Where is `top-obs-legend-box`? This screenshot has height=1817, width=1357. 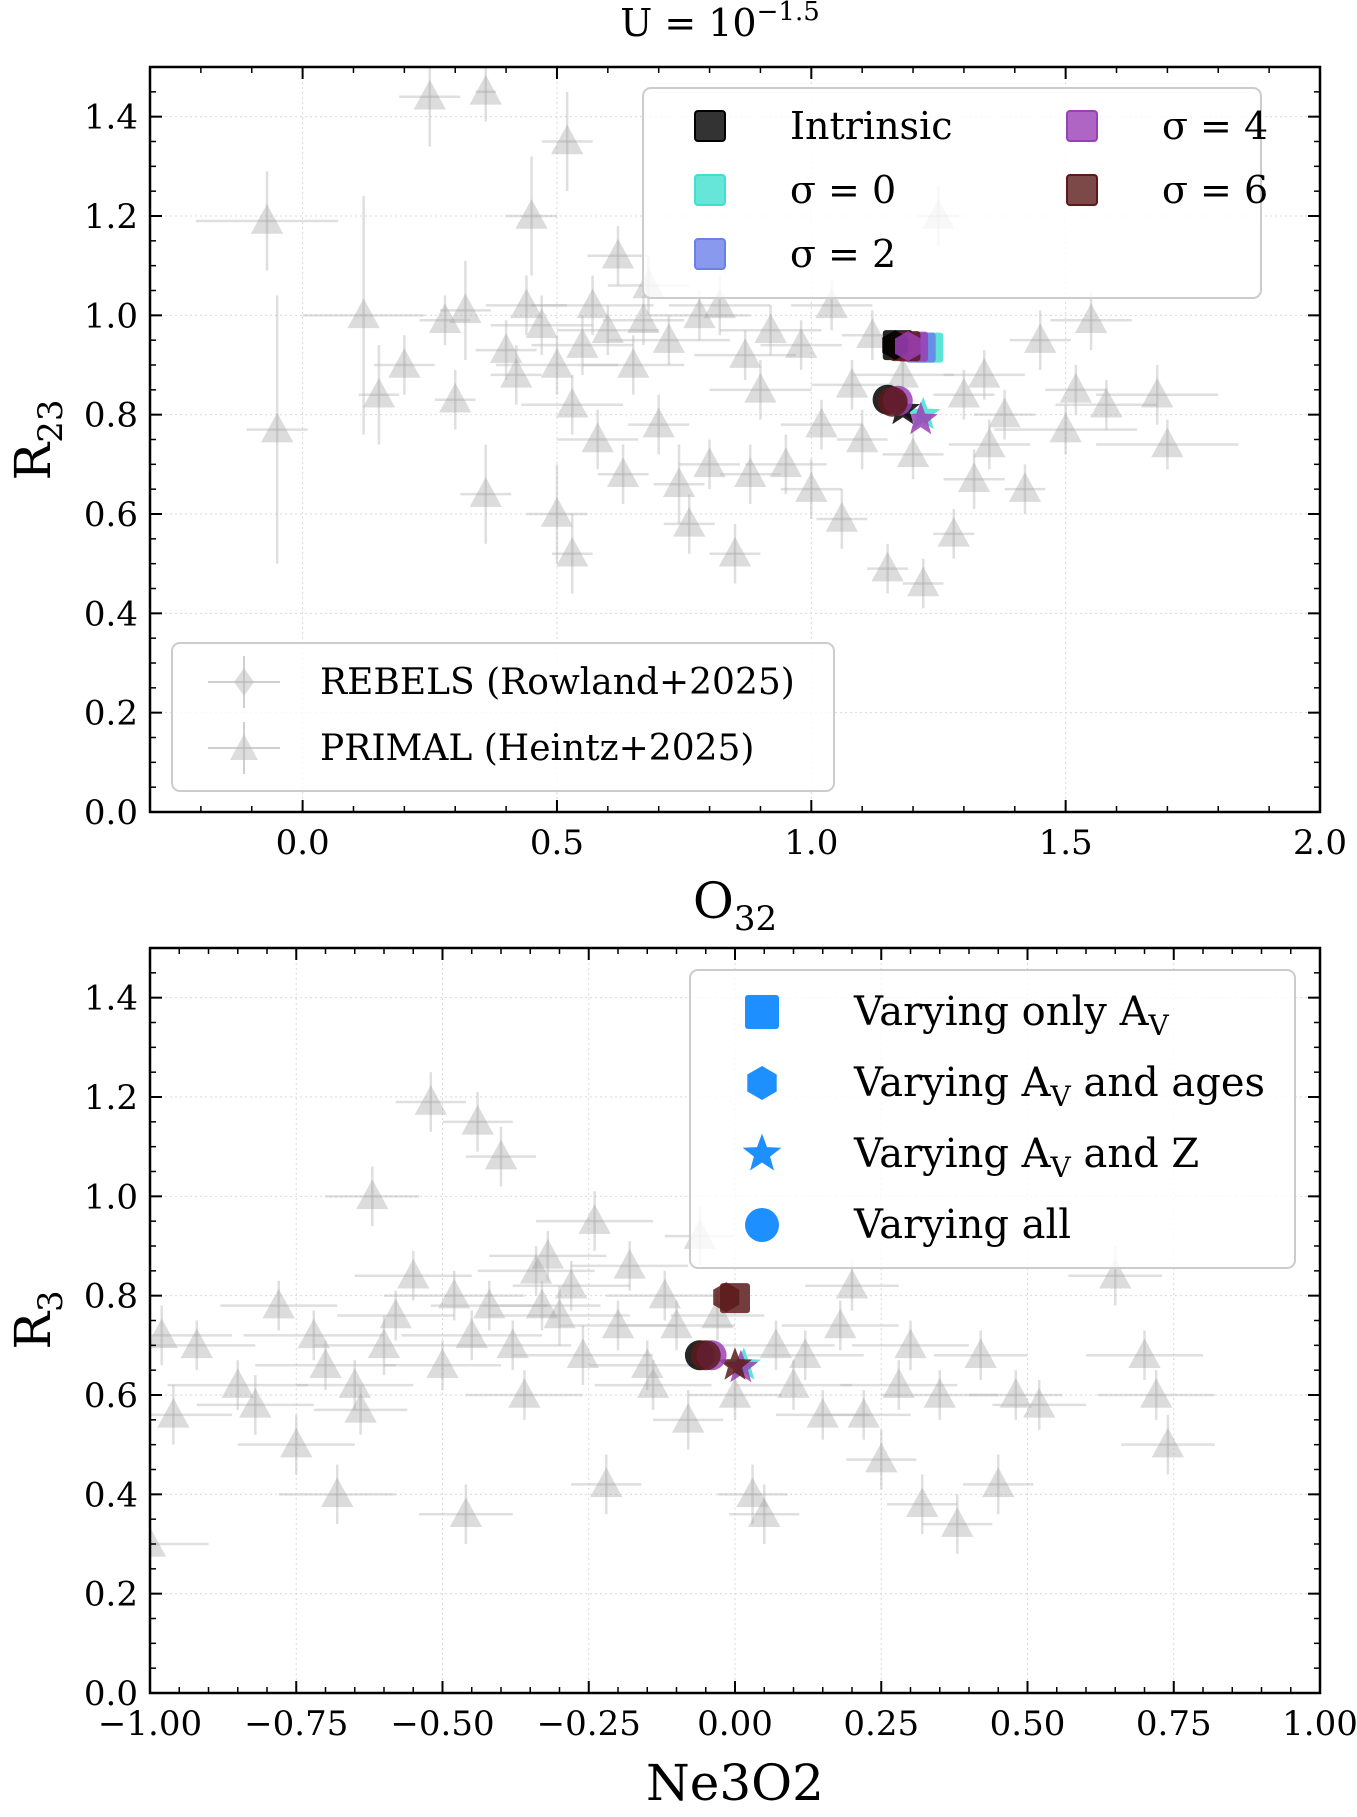
top-obs-legend-box is located at coordinates (503, 717).